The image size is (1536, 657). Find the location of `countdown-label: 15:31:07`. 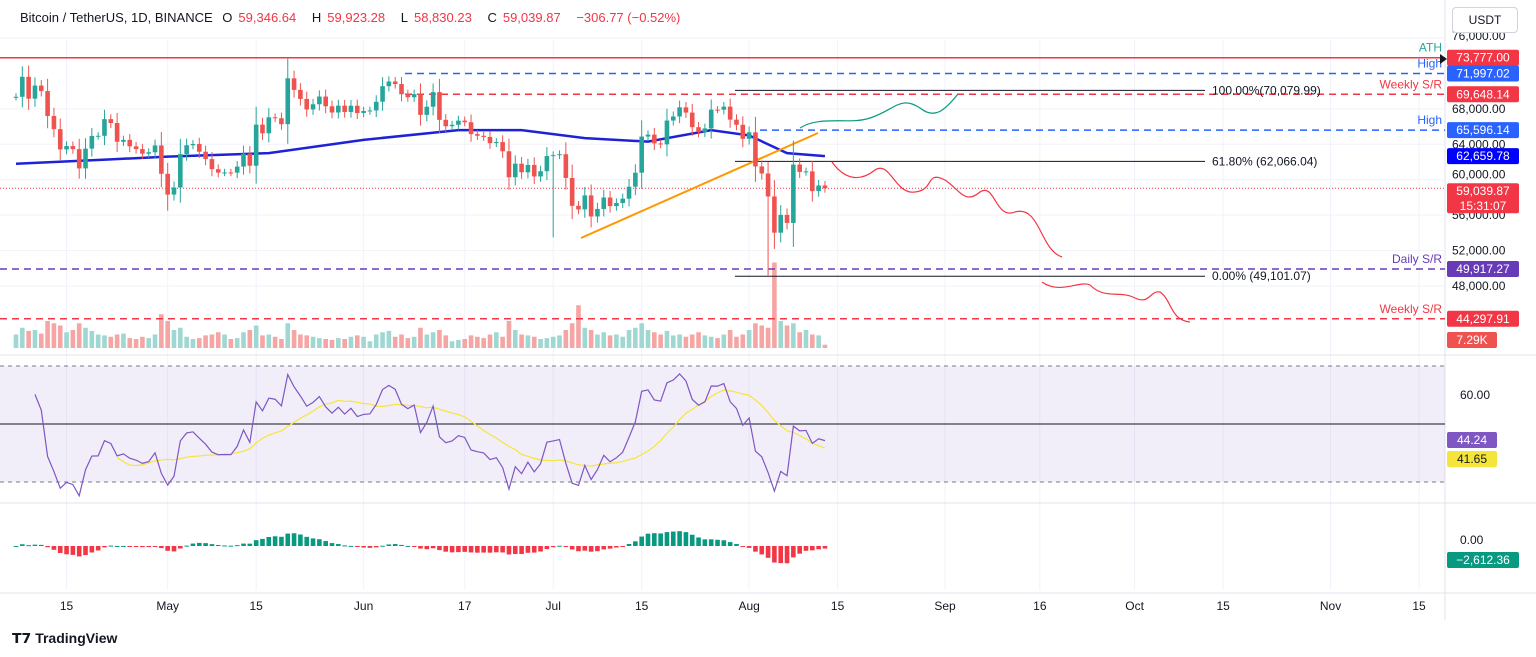

countdown-label: 15:31:07 is located at coordinates (1483, 206).